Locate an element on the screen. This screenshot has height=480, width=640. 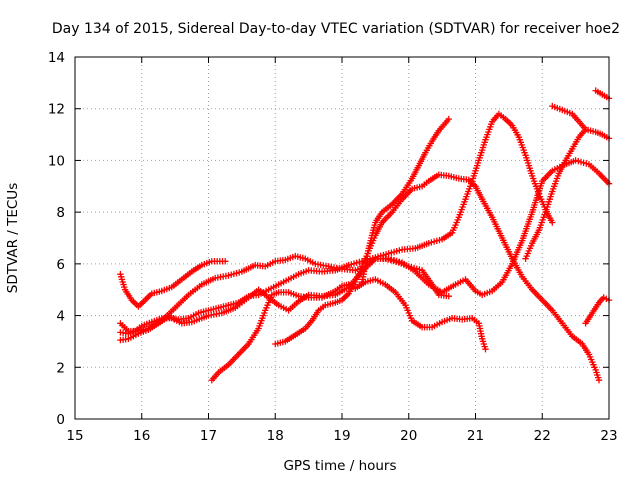
y-axis-label: SDTVAR / TECUs is located at coordinates (13, 238).